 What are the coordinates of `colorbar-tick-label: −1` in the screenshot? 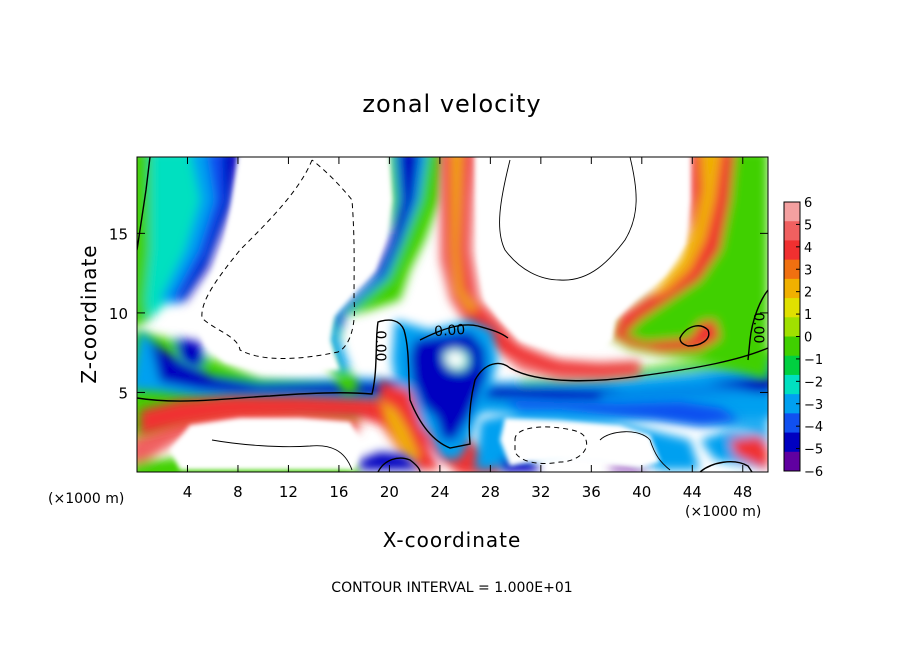 It's located at (813, 360).